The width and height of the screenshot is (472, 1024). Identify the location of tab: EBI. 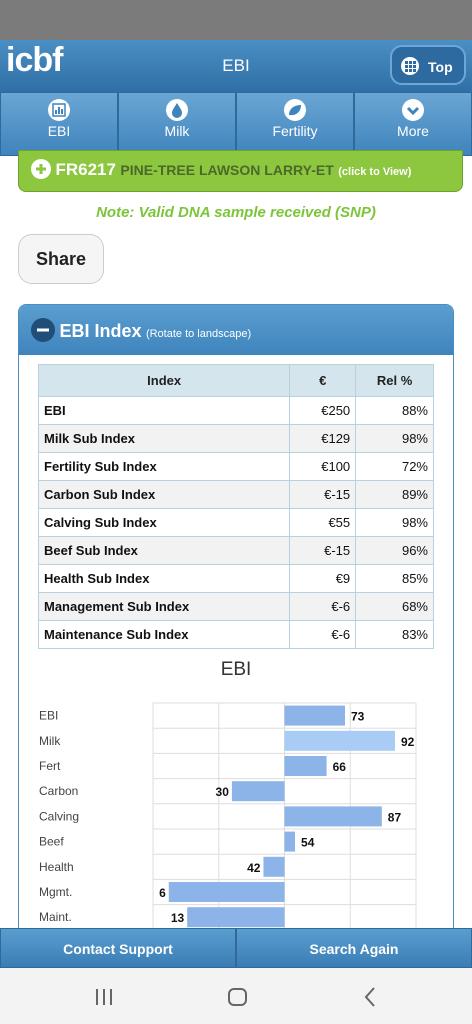
(59, 124).